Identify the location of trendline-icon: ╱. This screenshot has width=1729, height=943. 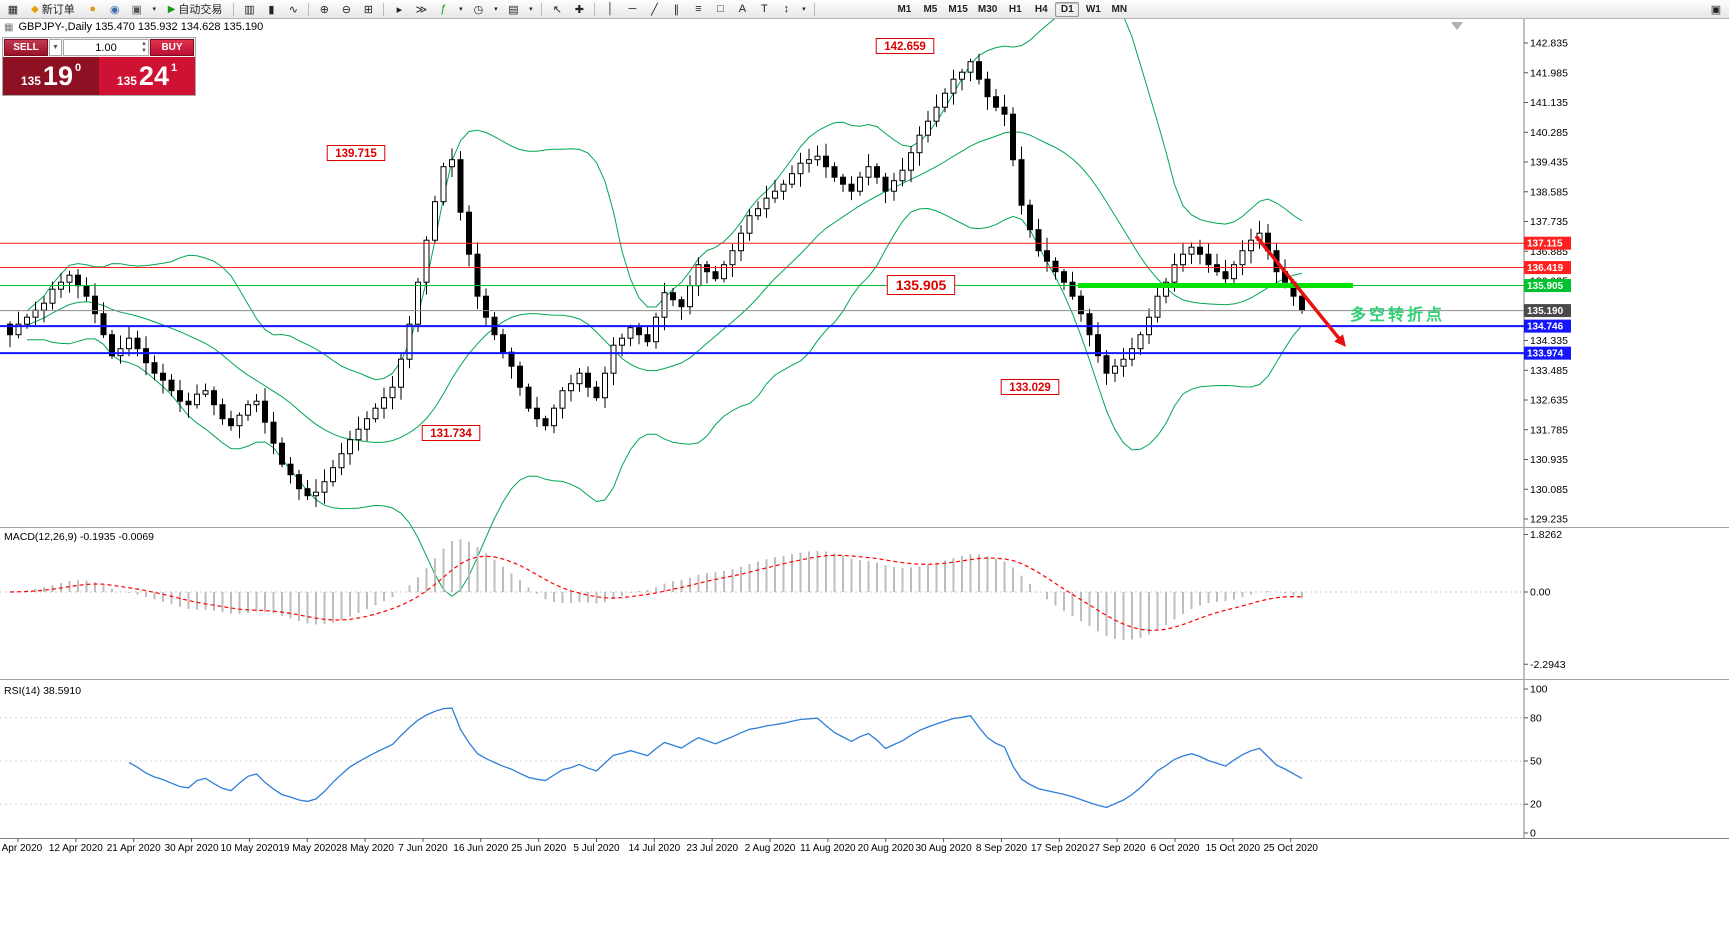
(654, 9).